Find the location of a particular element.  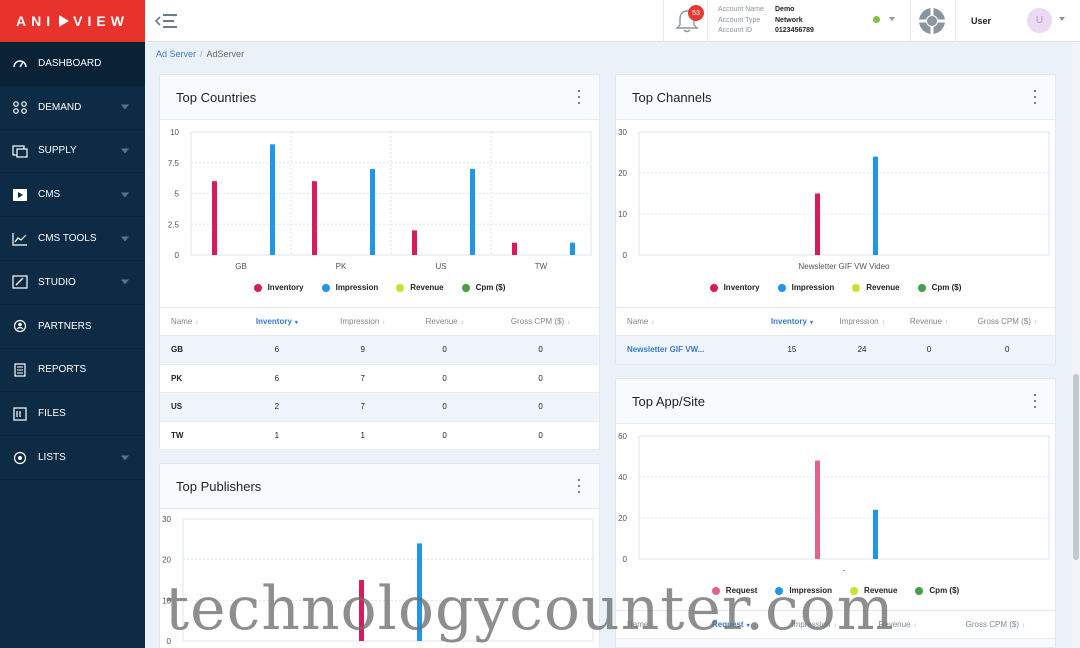

sidebar-item-demand: DEMAND is located at coordinates (72, 108).